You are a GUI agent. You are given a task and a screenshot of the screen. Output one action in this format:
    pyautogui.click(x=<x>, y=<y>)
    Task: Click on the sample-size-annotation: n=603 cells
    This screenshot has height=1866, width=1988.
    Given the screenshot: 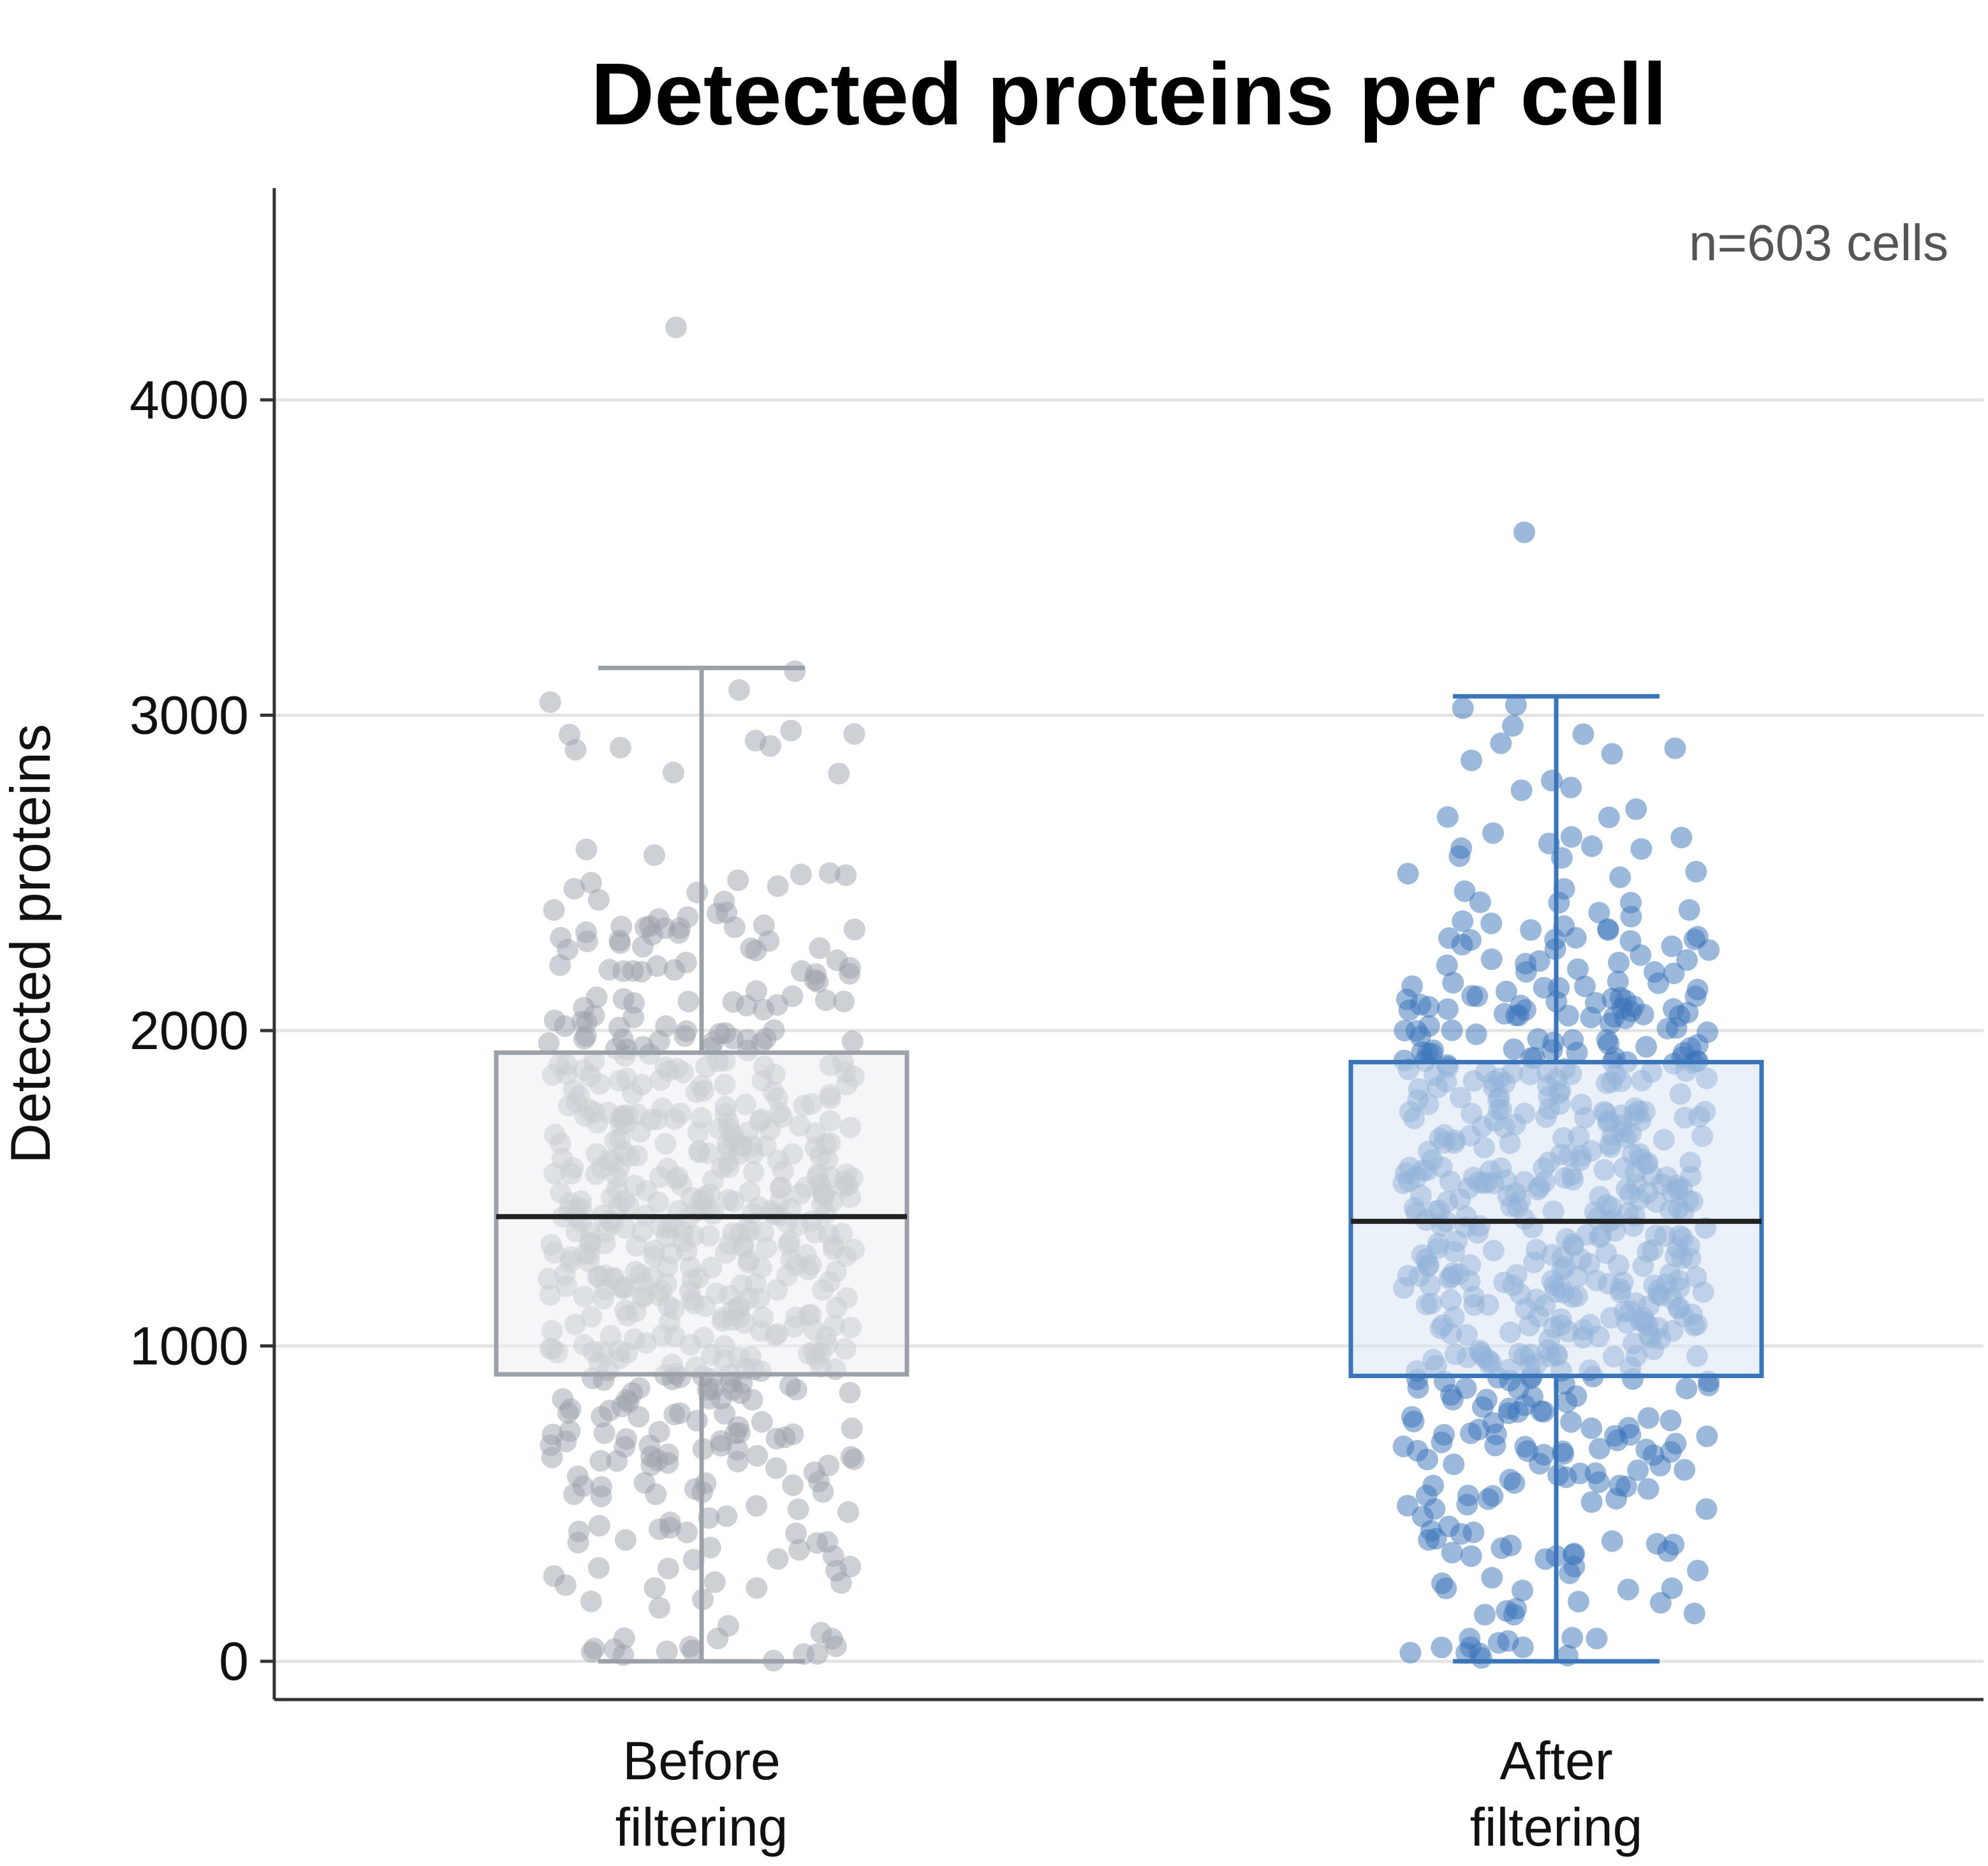 What is the action you would take?
    pyautogui.click(x=1818, y=242)
    